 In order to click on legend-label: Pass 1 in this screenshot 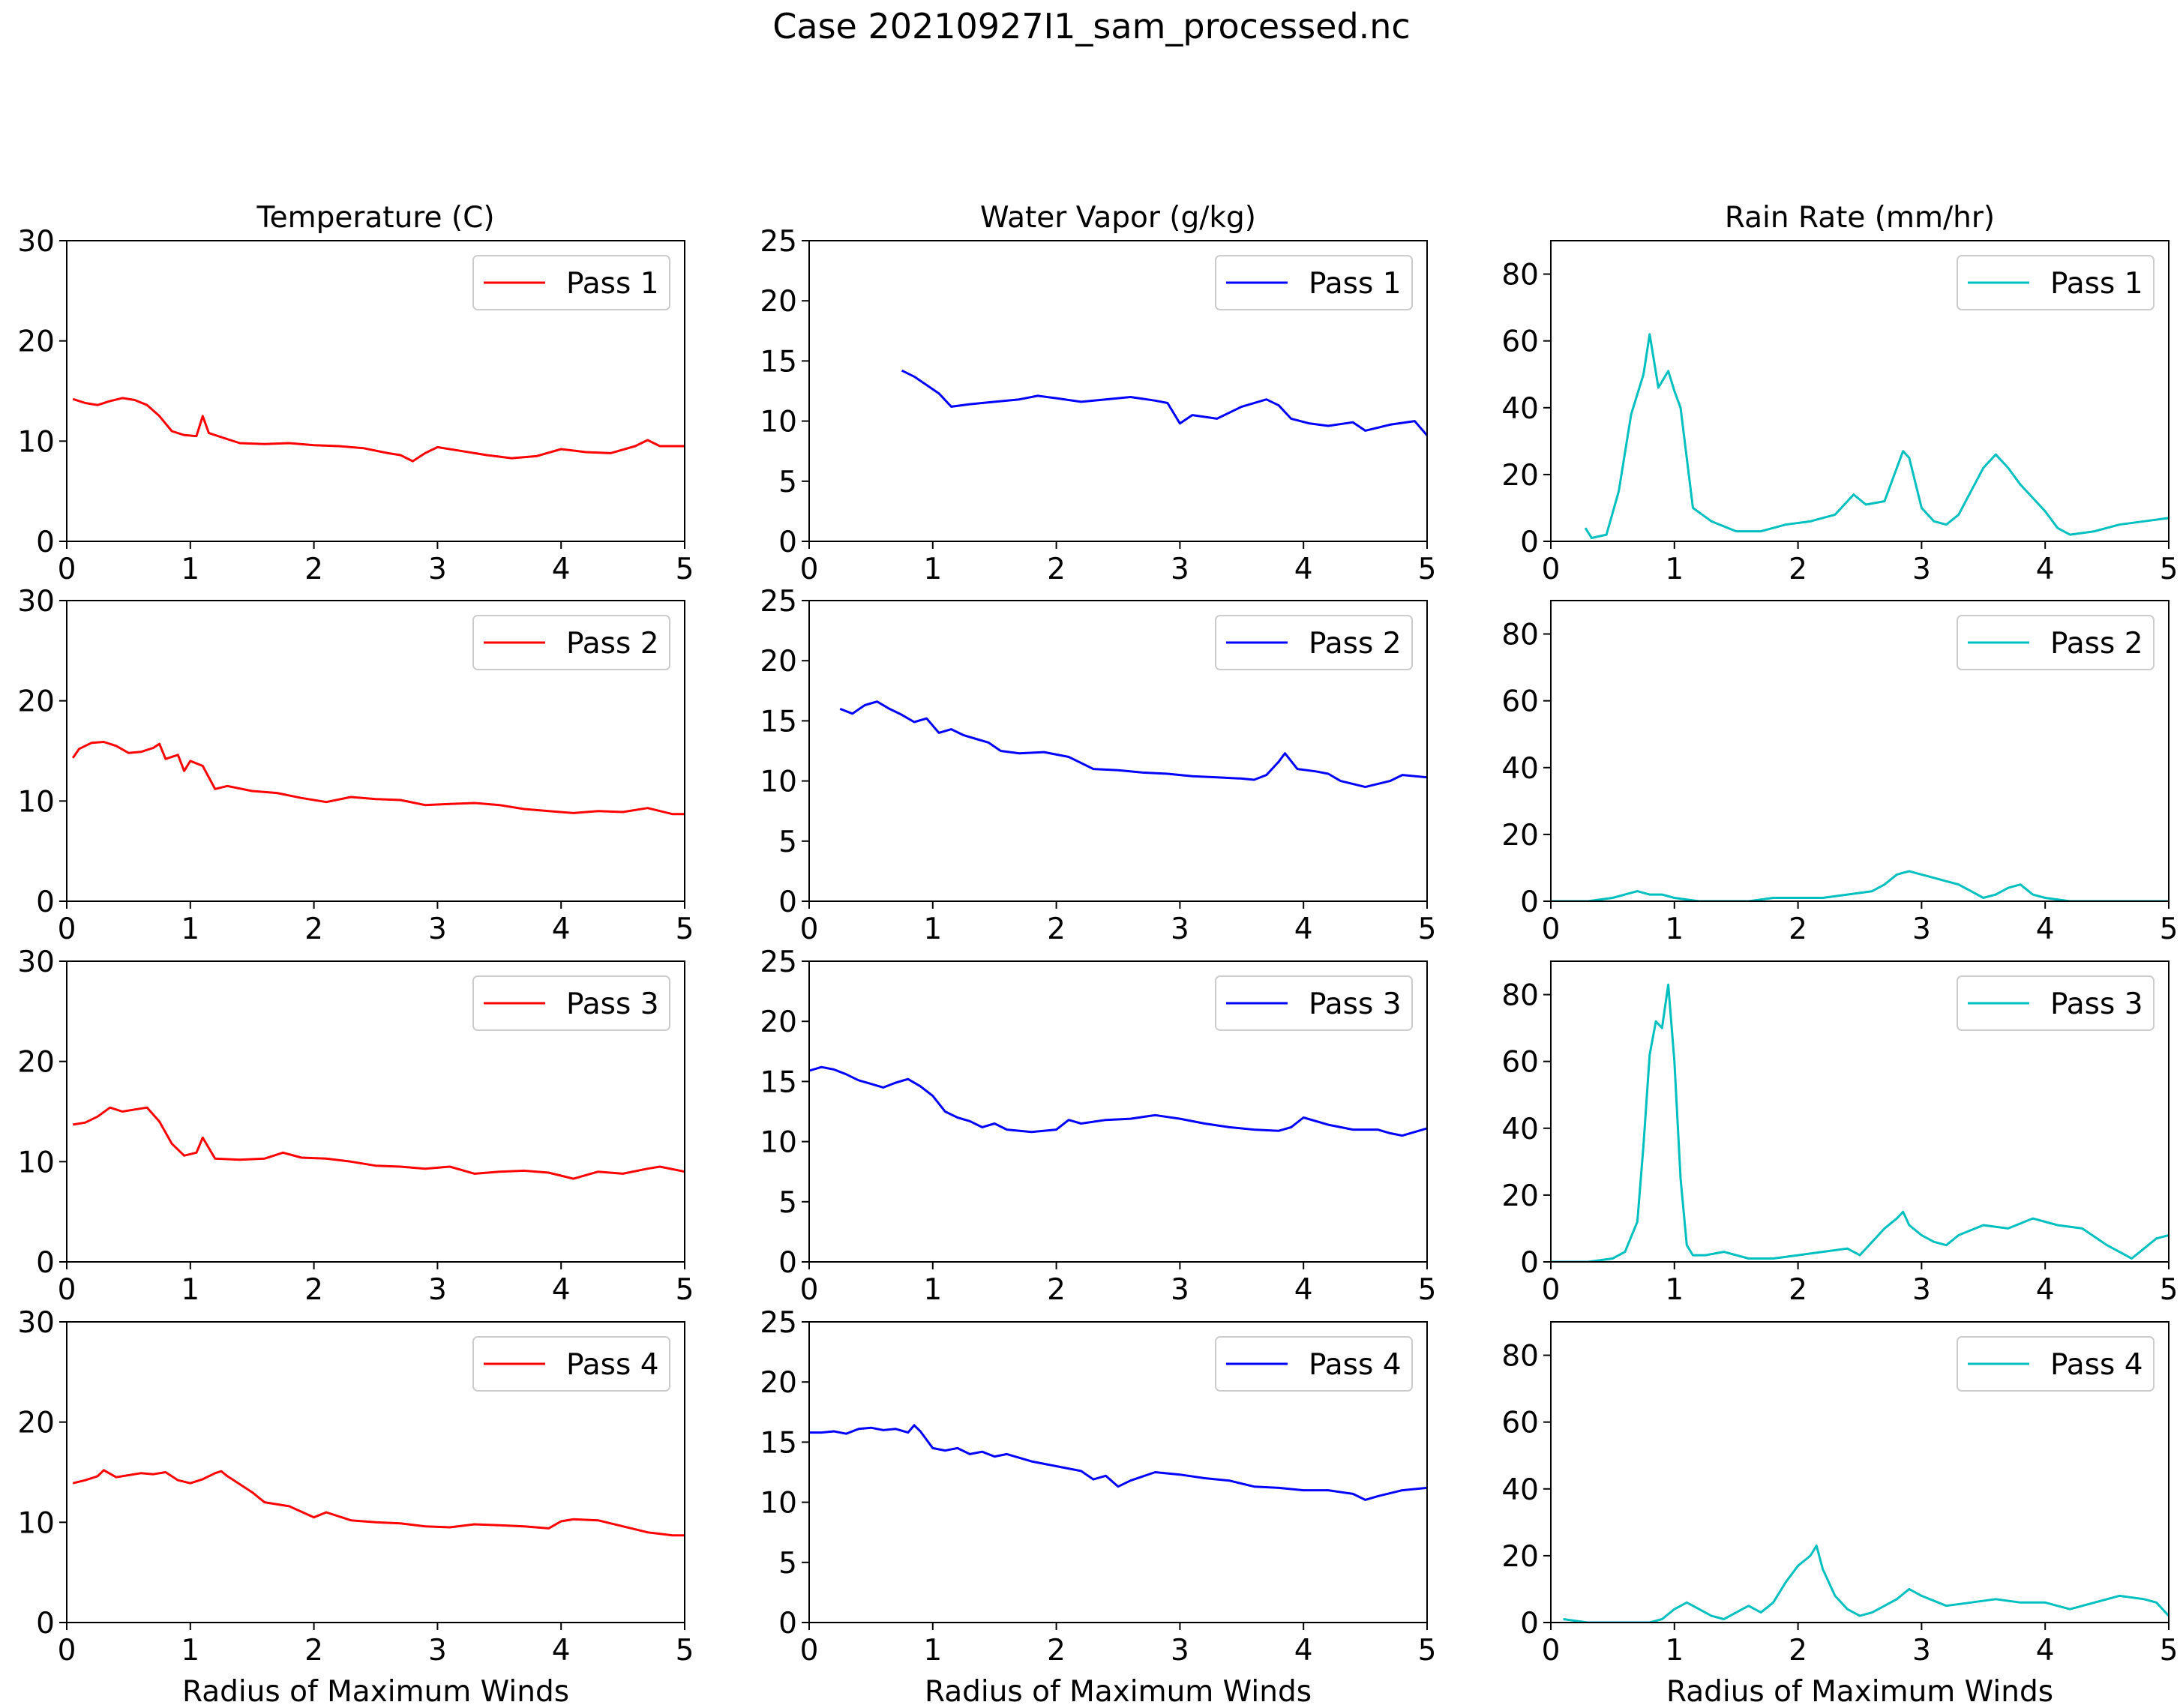, I will do `click(1355, 284)`.